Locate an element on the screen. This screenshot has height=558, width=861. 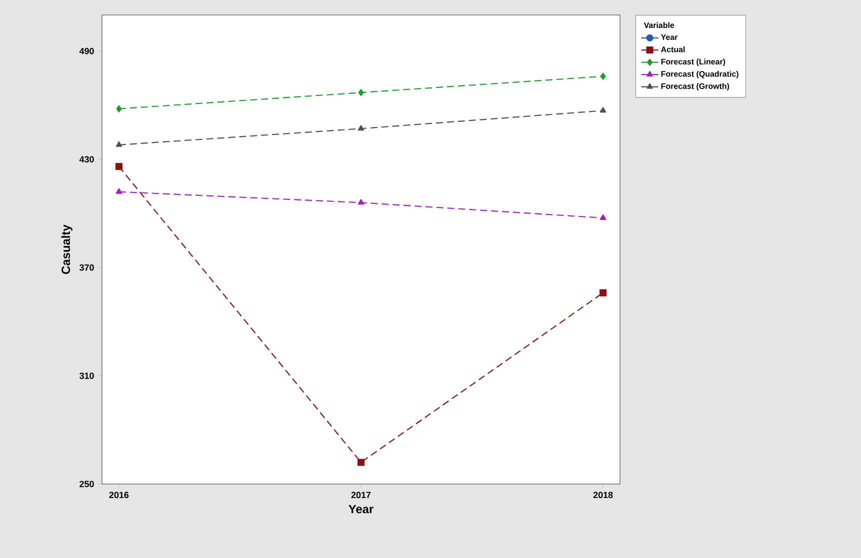
y-tick-label: 430 is located at coordinates (86, 159).